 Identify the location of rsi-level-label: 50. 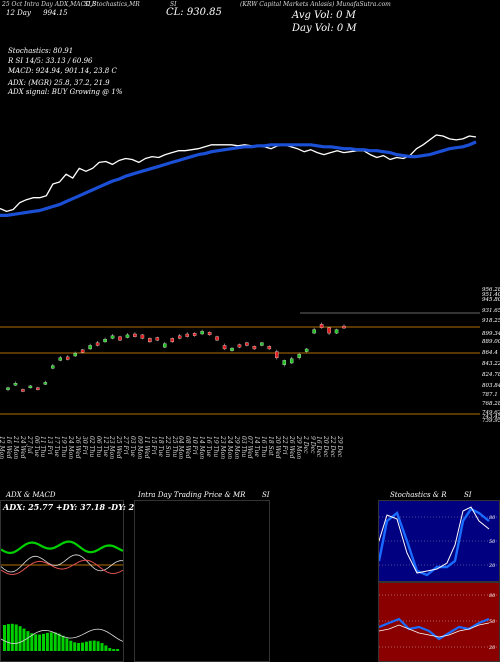
(492, 622).